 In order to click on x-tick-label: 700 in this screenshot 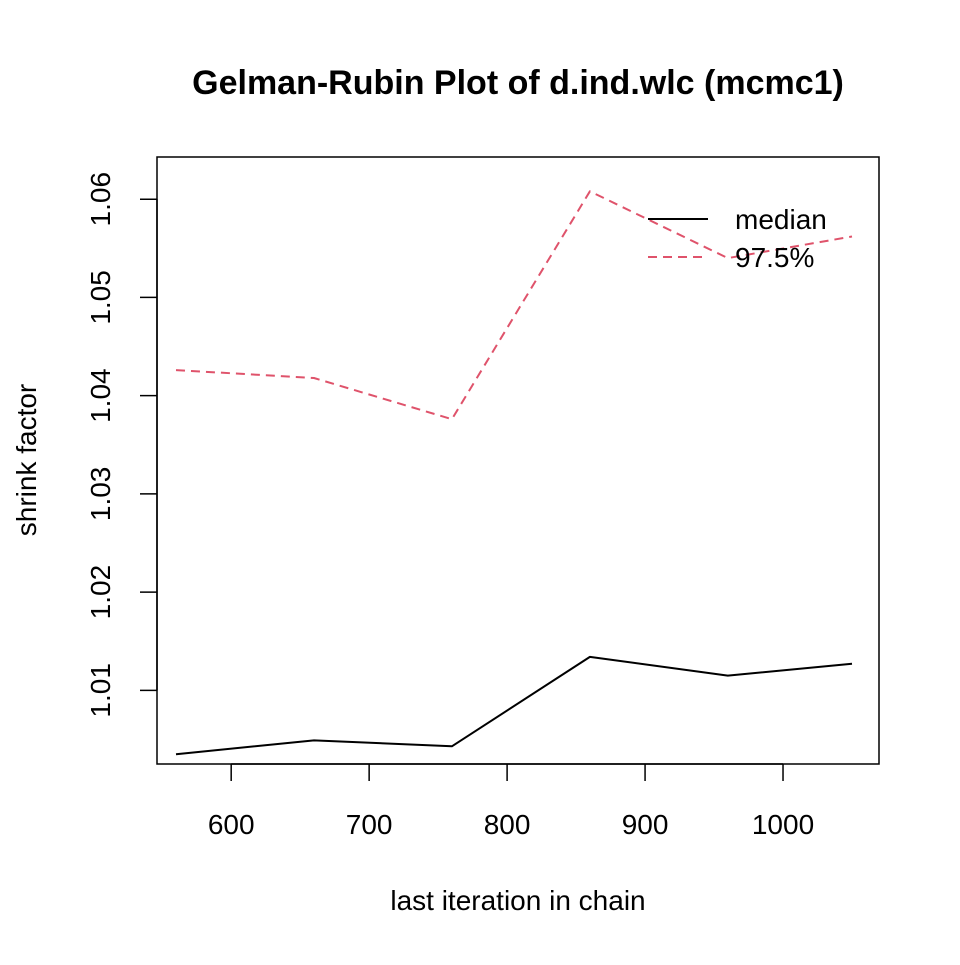, I will do `click(369, 824)`.